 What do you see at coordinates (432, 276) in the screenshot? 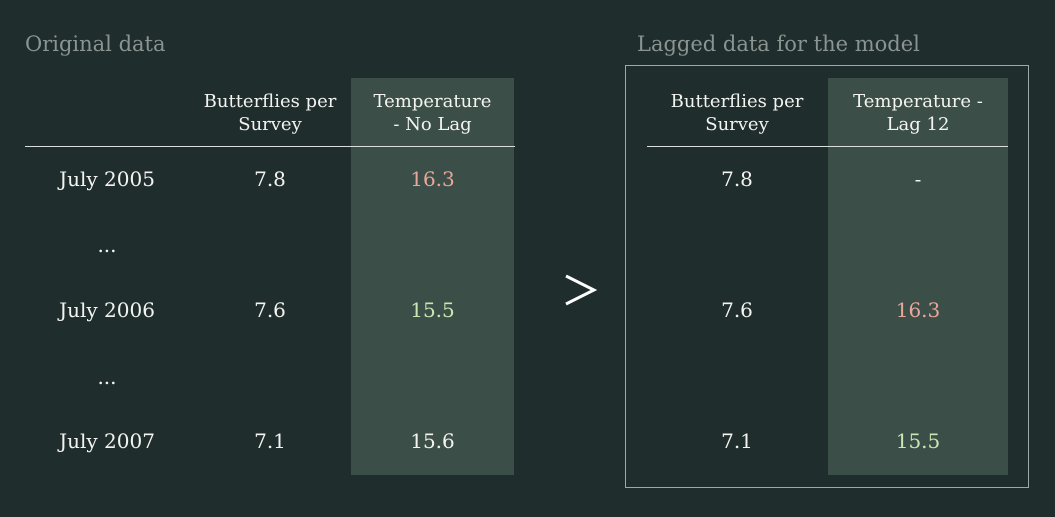
I see `temperature-column-highlight` at bounding box center [432, 276].